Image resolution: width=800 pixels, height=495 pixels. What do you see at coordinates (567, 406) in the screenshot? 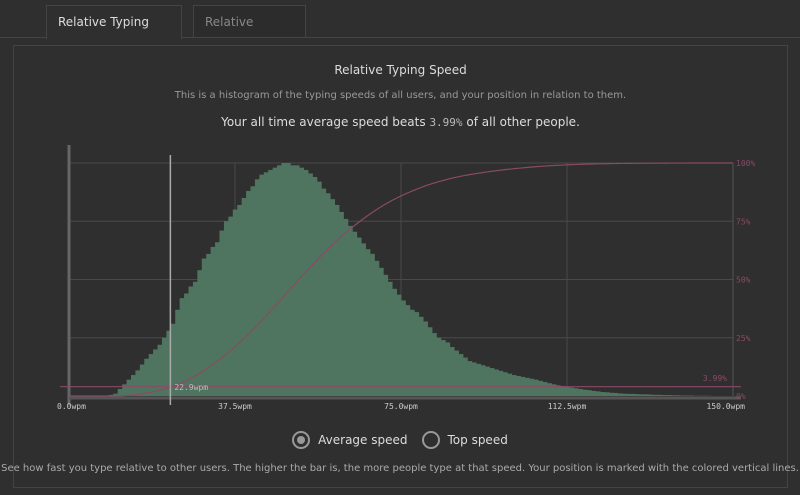
I see `x-tick-label: 112.5wpm` at bounding box center [567, 406].